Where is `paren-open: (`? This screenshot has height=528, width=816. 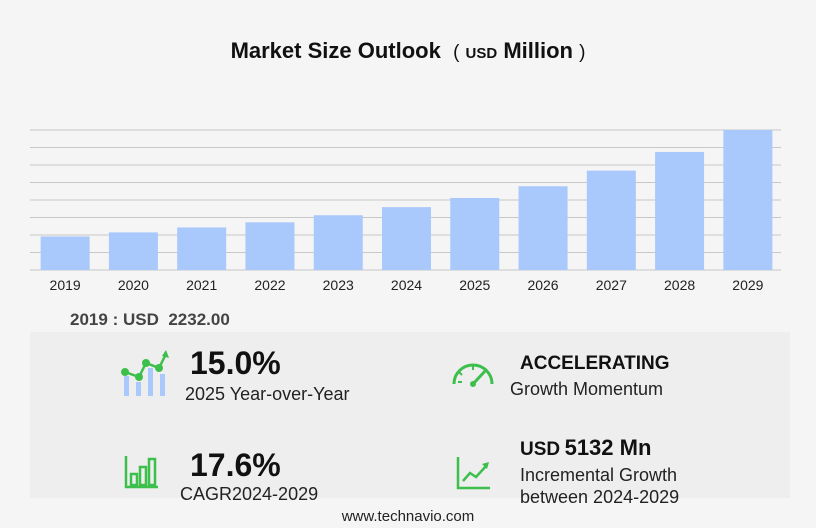 paren-open: ( is located at coordinates (456, 52).